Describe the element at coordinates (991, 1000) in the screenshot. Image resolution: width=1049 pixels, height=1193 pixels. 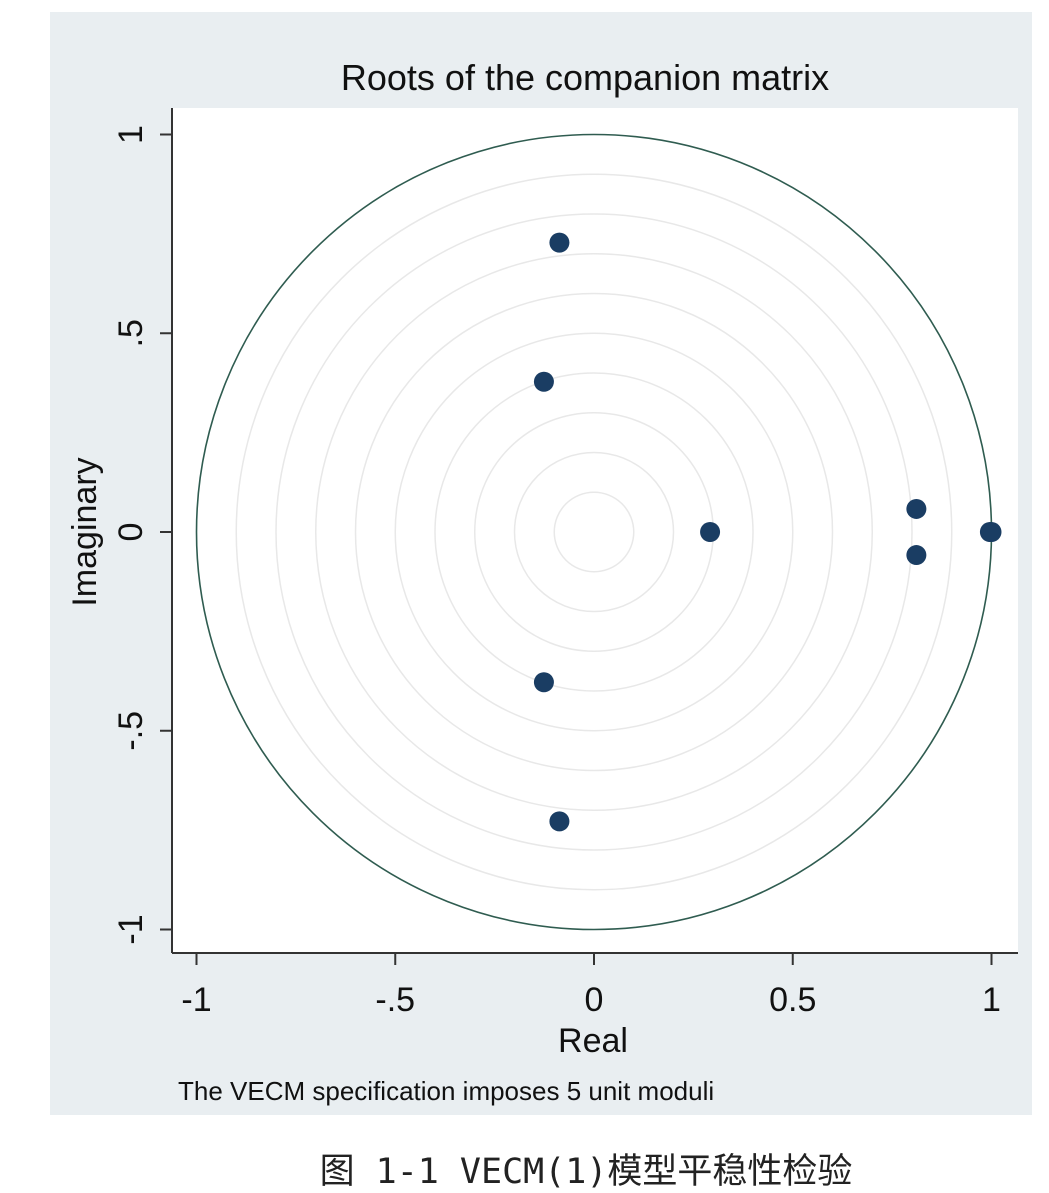
I see `x-tick-label: 1` at that location.